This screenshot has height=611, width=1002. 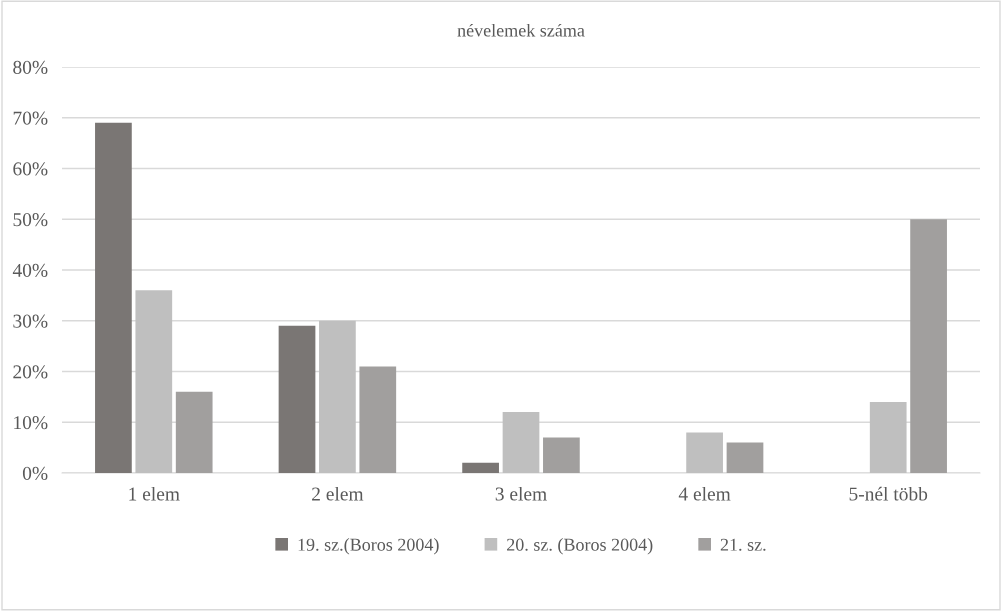 What do you see at coordinates (35, 473) in the screenshot?
I see `y-tick-label: 0%` at bounding box center [35, 473].